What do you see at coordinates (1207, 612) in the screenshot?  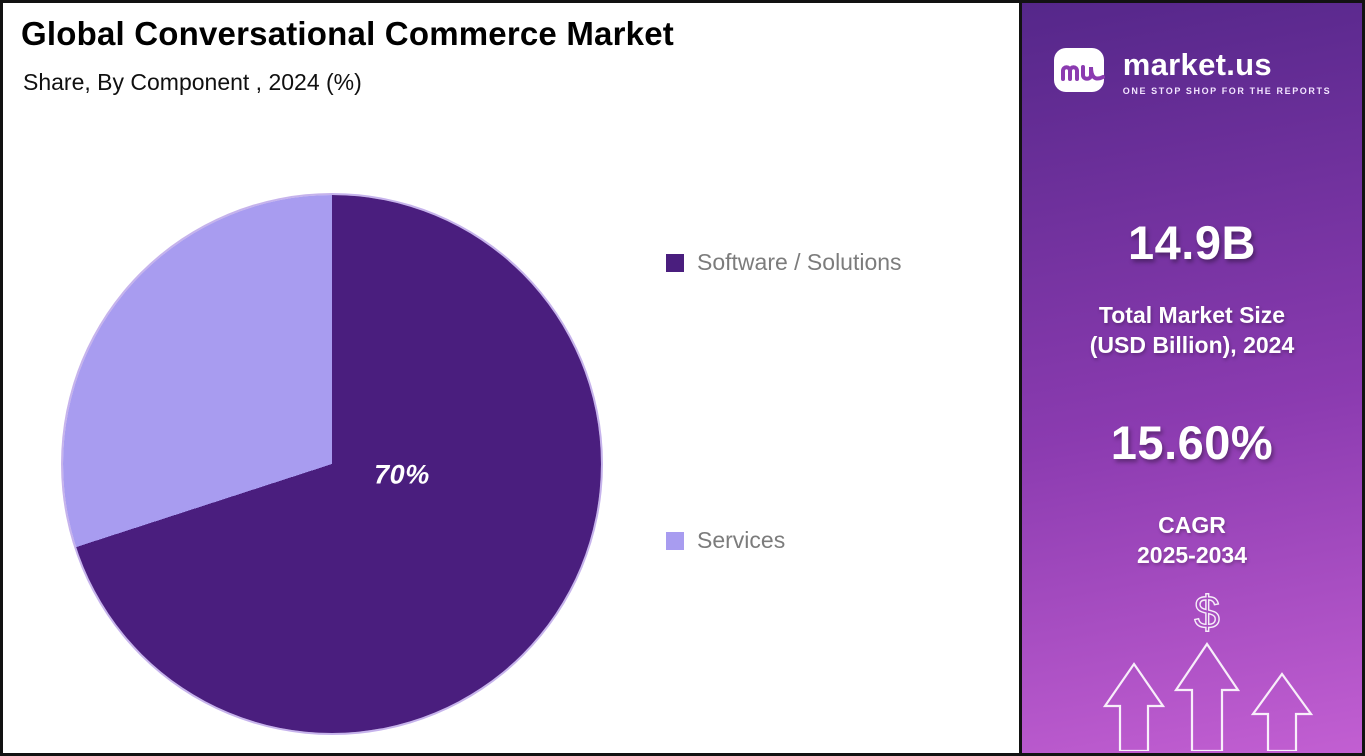 I see `dollar-sign-icon: $` at bounding box center [1207, 612].